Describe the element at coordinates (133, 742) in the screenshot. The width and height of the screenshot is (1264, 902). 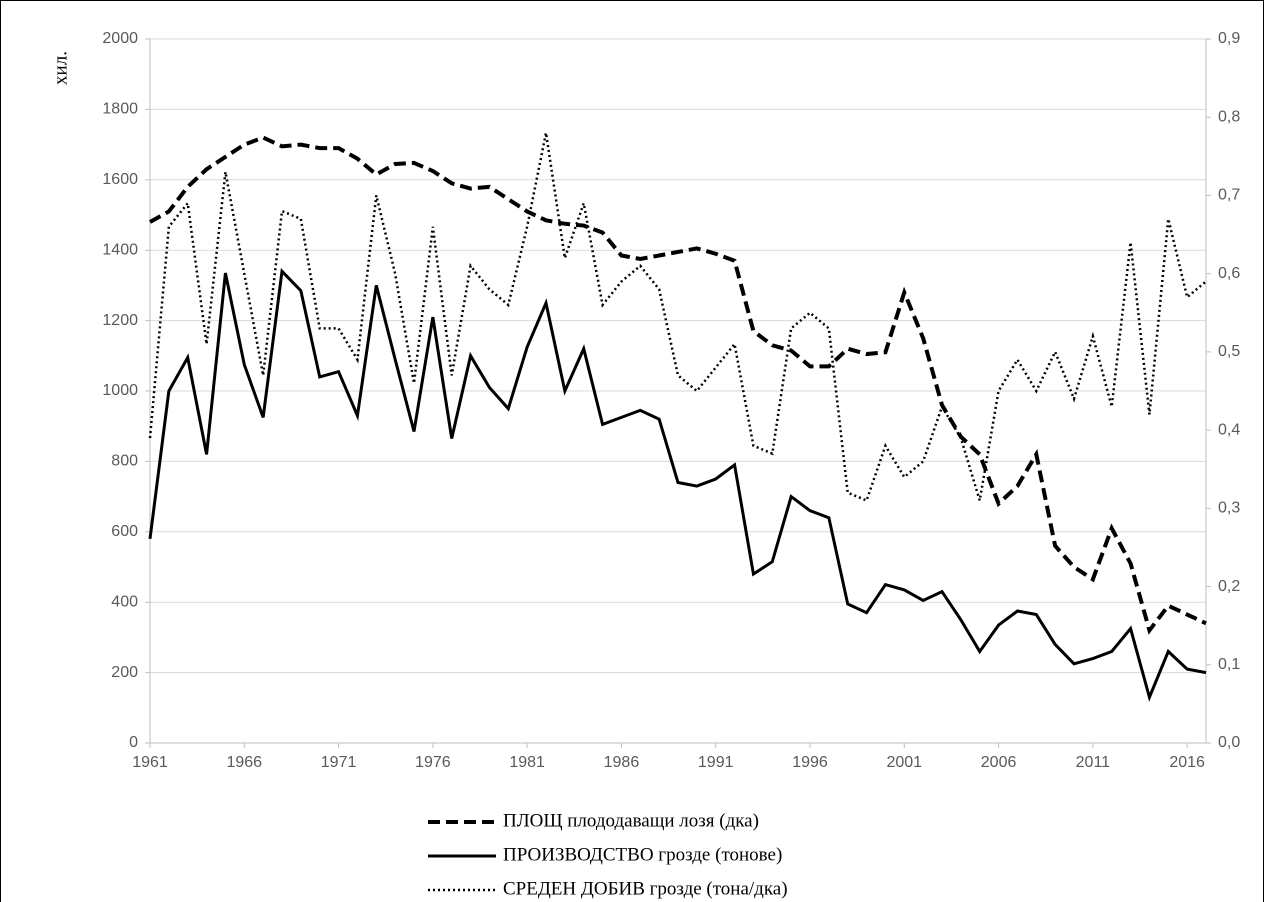
I see `y-tick-label: 0` at that location.